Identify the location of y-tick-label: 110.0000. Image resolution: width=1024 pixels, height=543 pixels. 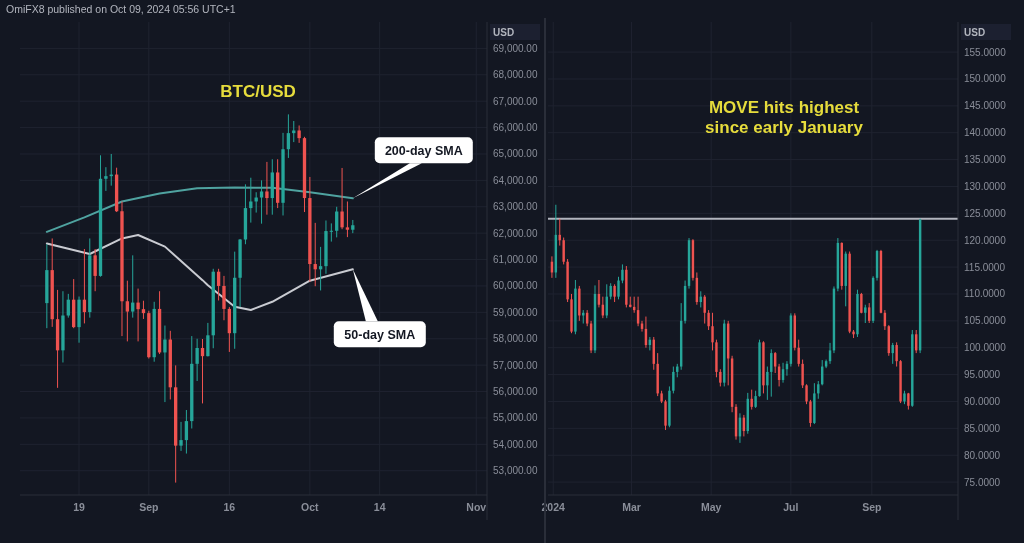
(985, 294).